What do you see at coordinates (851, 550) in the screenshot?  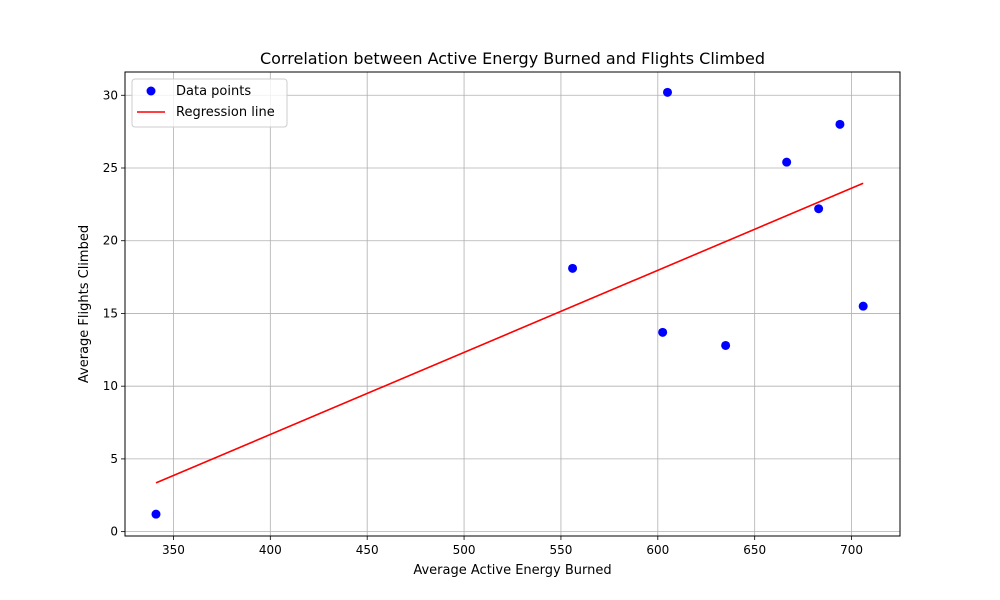 I see `x-tick-label: 700` at bounding box center [851, 550].